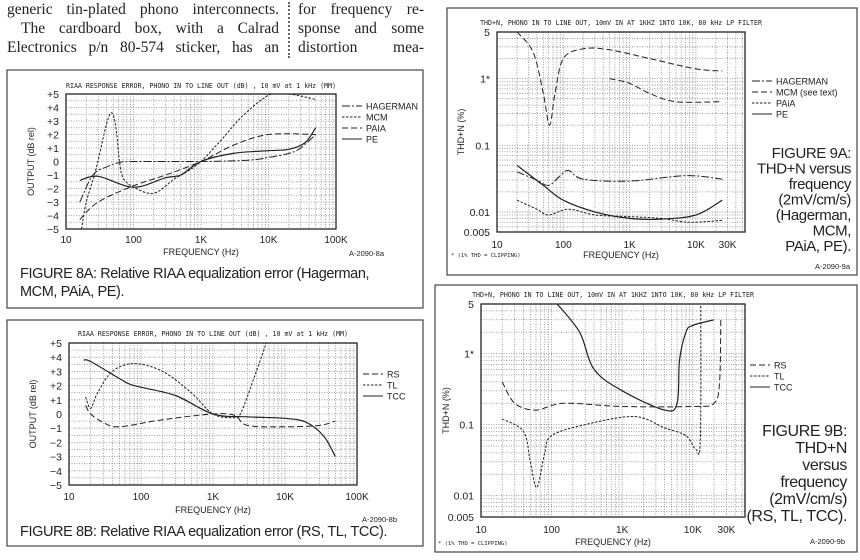 The height and width of the screenshot is (560, 860). What do you see at coordinates (469, 355) in the screenshot?
I see `y-tick-label: 1*` at bounding box center [469, 355].